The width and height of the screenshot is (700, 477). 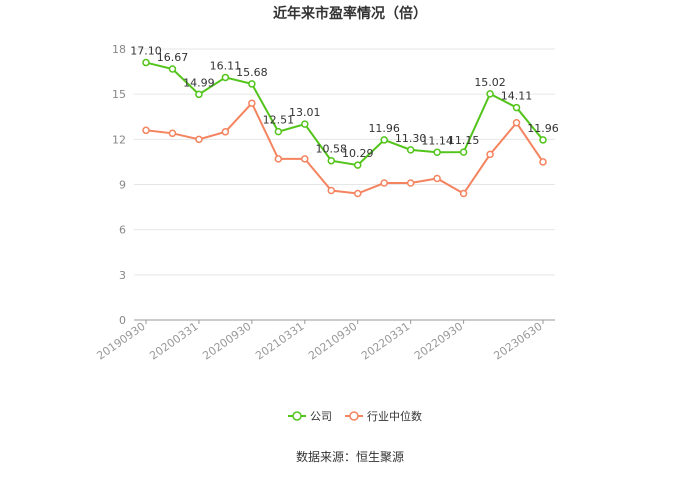 I want to click on data-label: 16.67, so click(x=173, y=57).